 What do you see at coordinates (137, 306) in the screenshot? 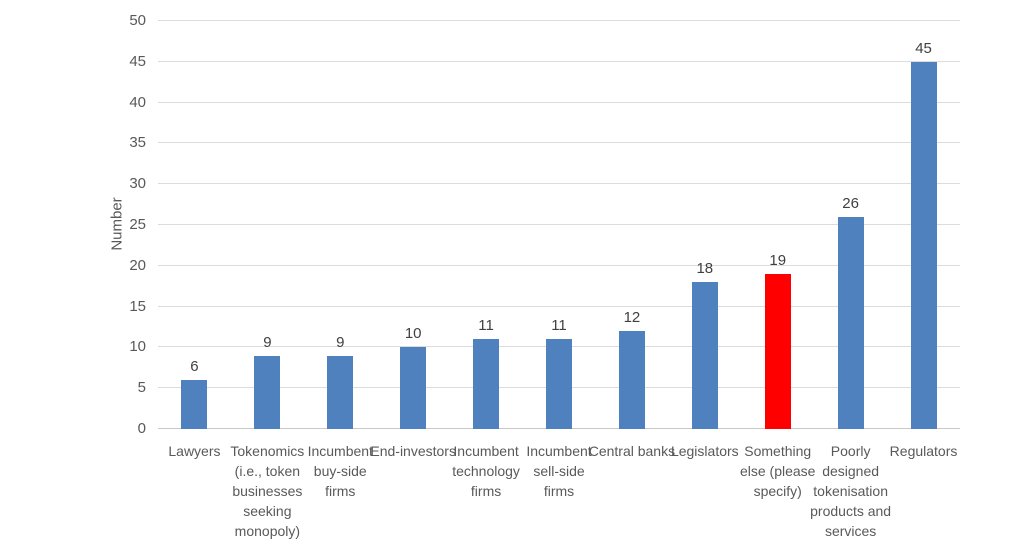
I see `y-tick-label: 15` at bounding box center [137, 306].